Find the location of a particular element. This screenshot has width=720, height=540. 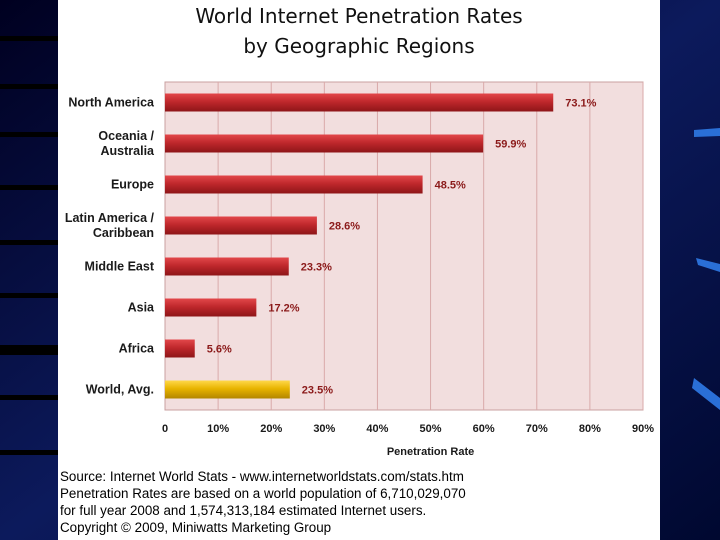

x-tick-label: 70% is located at coordinates (537, 429).